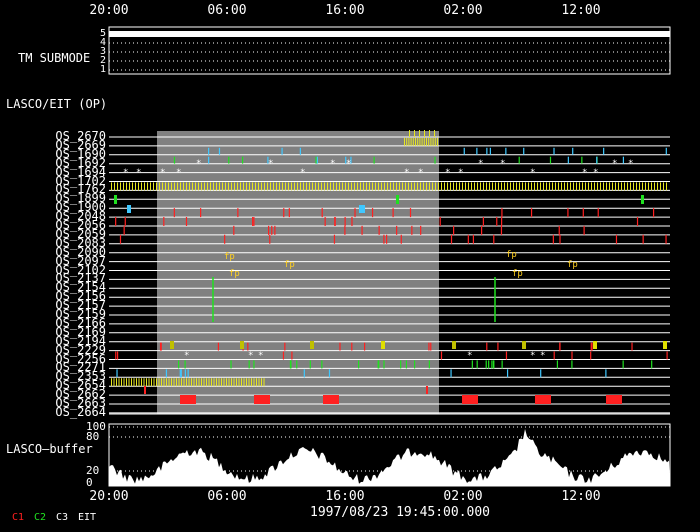 This screenshot has width=700, height=532. What do you see at coordinates (80, 171) in the screenshot?
I see `os-row-label: OS_1694` at bounding box center [80, 171].